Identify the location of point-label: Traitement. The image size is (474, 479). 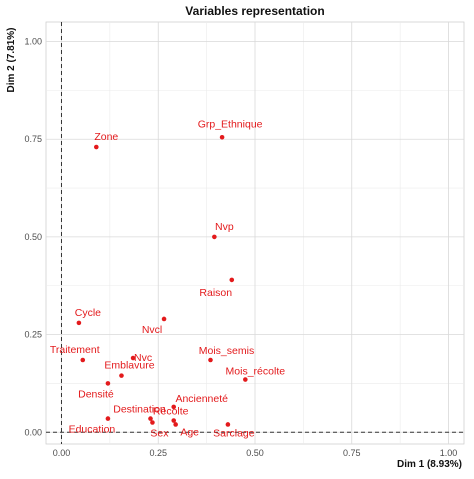
(75, 350).